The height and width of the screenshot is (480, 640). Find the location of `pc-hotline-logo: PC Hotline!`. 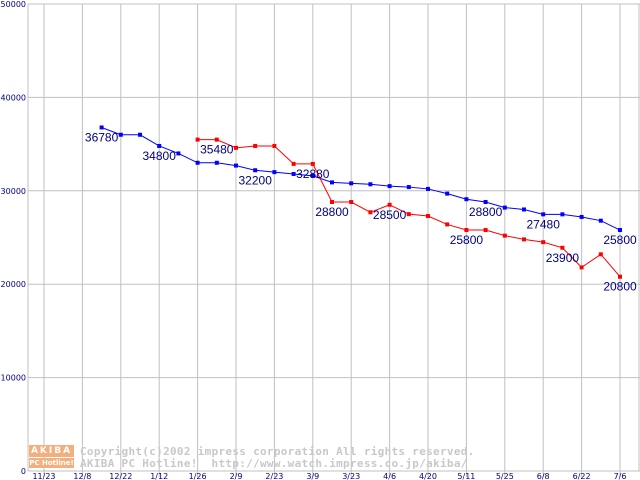

pc-hotline-logo: PC Hotline! is located at coordinates (51, 463).